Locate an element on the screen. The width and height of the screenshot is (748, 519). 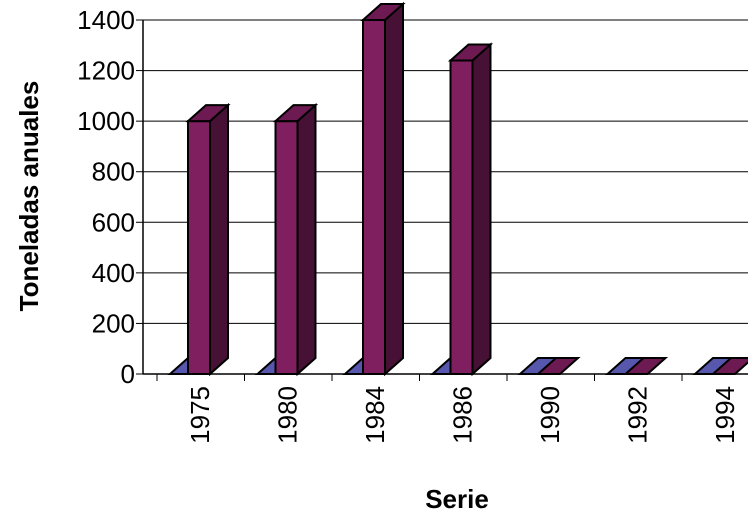
bar-1986-s2 is located at coordinates (470, 209).